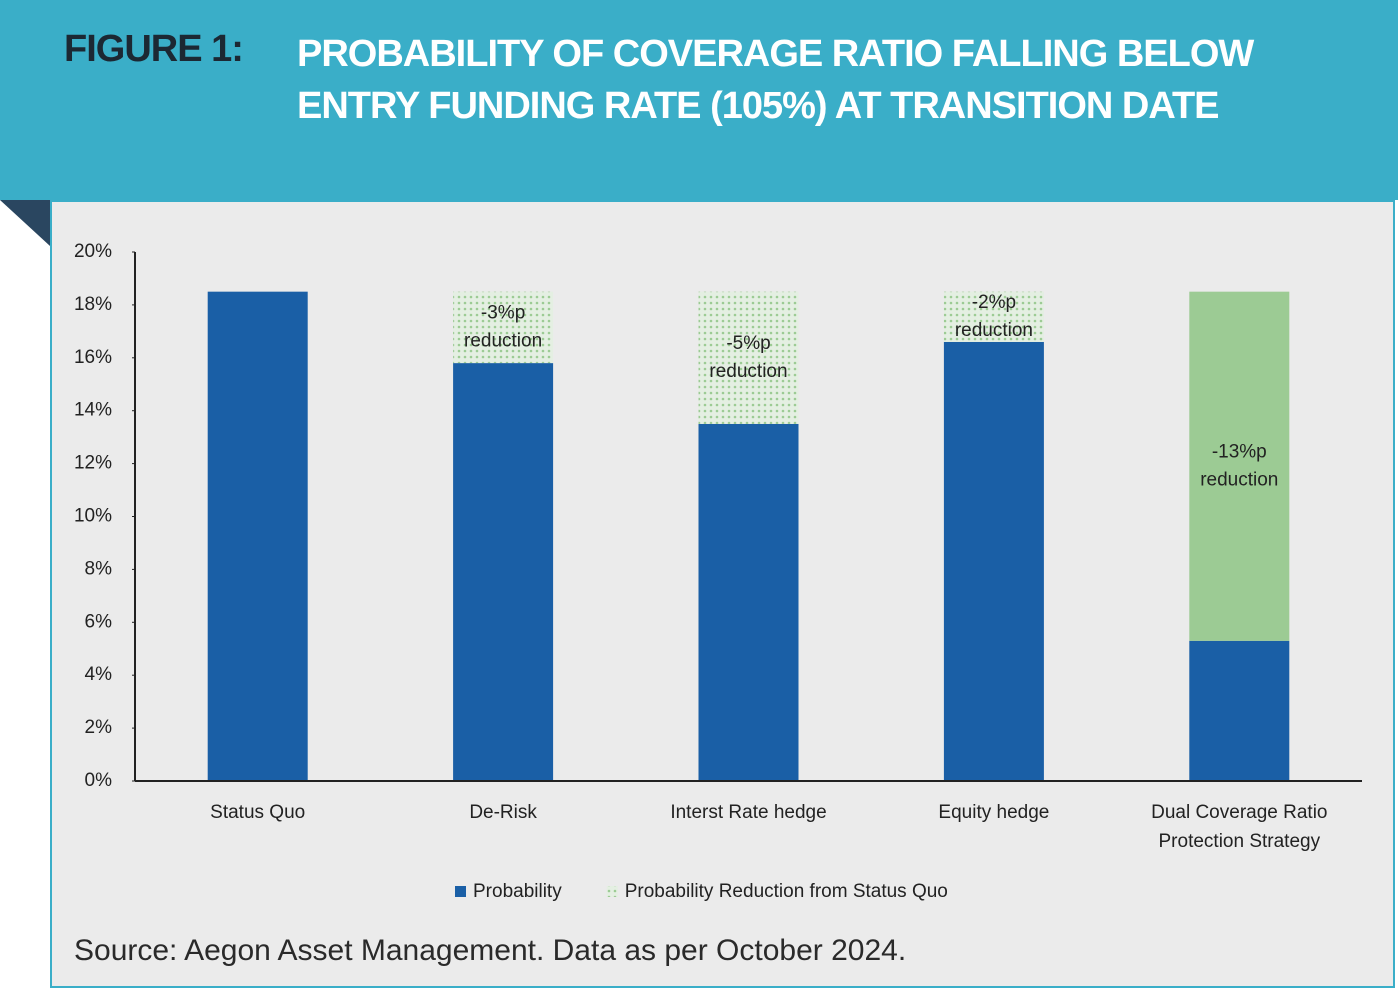 The width and height of the screenshot is (1400, 992). What do you see at coordinates (154, 49) in the screenshot?
I see `figure-label: FIGURE 1:` at bounding box center [154, 49].